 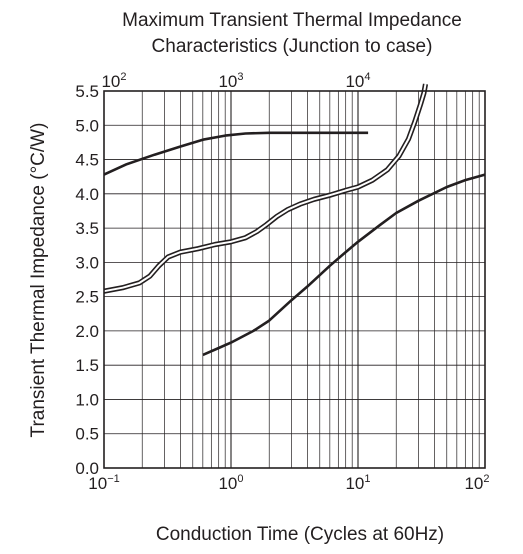 What do you see at coordinates (87, 262) in the screenshot?
I see `y-tick-label: 3.0` at bounding box center [87, 262].